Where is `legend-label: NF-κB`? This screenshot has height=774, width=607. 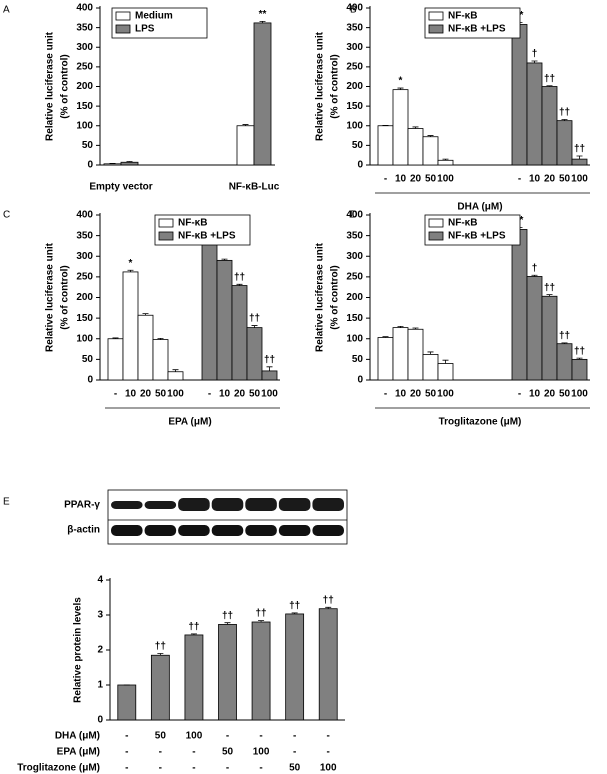
legend-label: NF-κB is located at coordinates (462, 223).